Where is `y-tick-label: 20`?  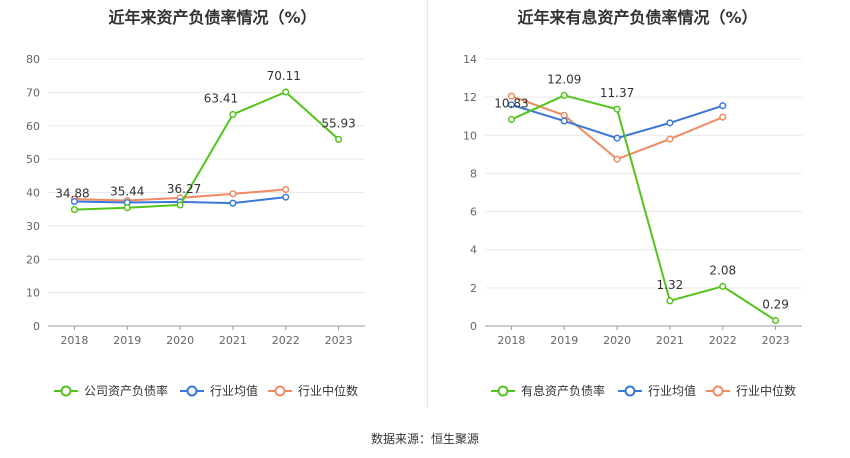
y-tick-label: 20 is located at coordinates (33, 259).